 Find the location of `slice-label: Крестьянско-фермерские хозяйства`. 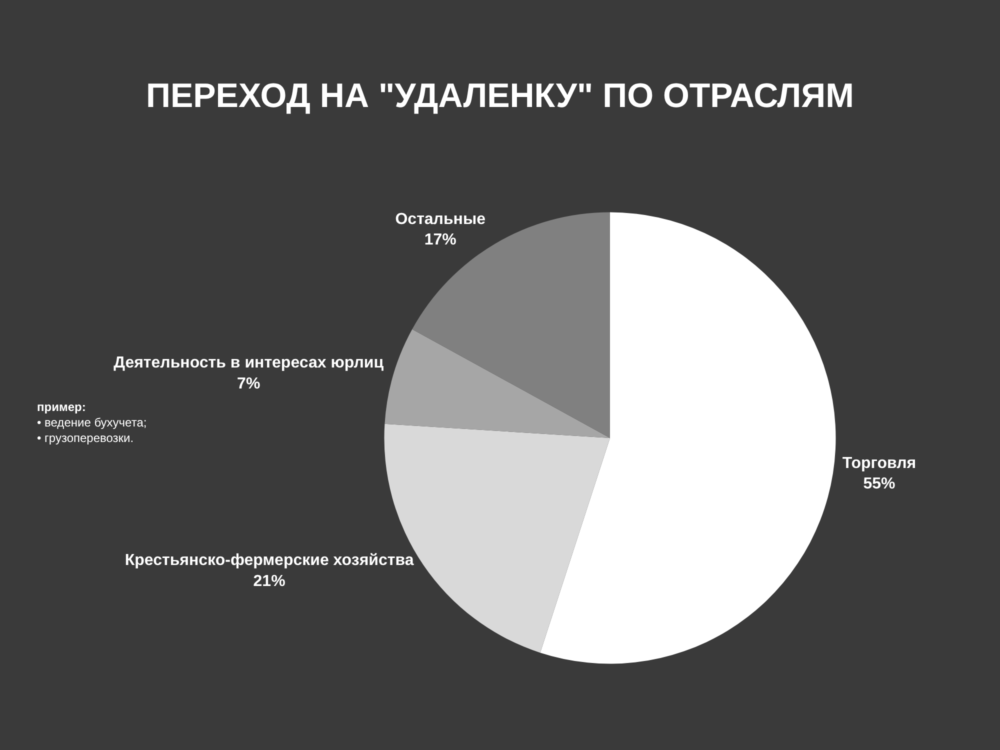

slice-label: Крестьянско-фермерские хозяйства is located at coordinates (269, 560).